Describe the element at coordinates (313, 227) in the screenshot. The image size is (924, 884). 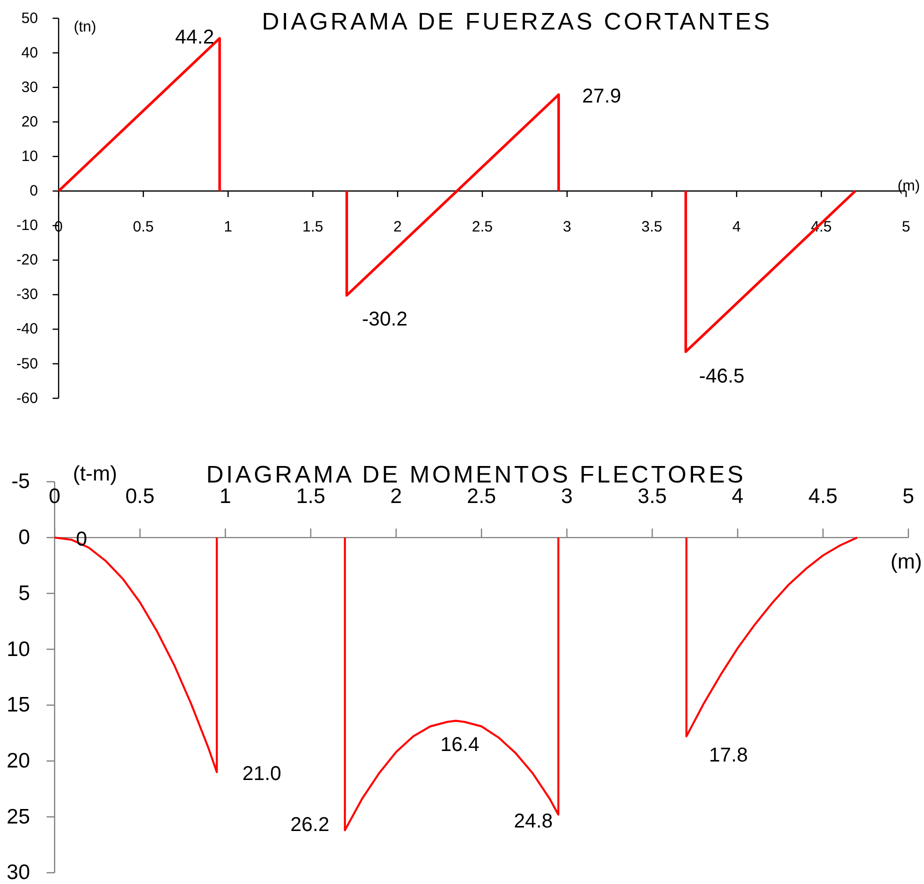
I see `x-tick-label: 1.5` at that location.